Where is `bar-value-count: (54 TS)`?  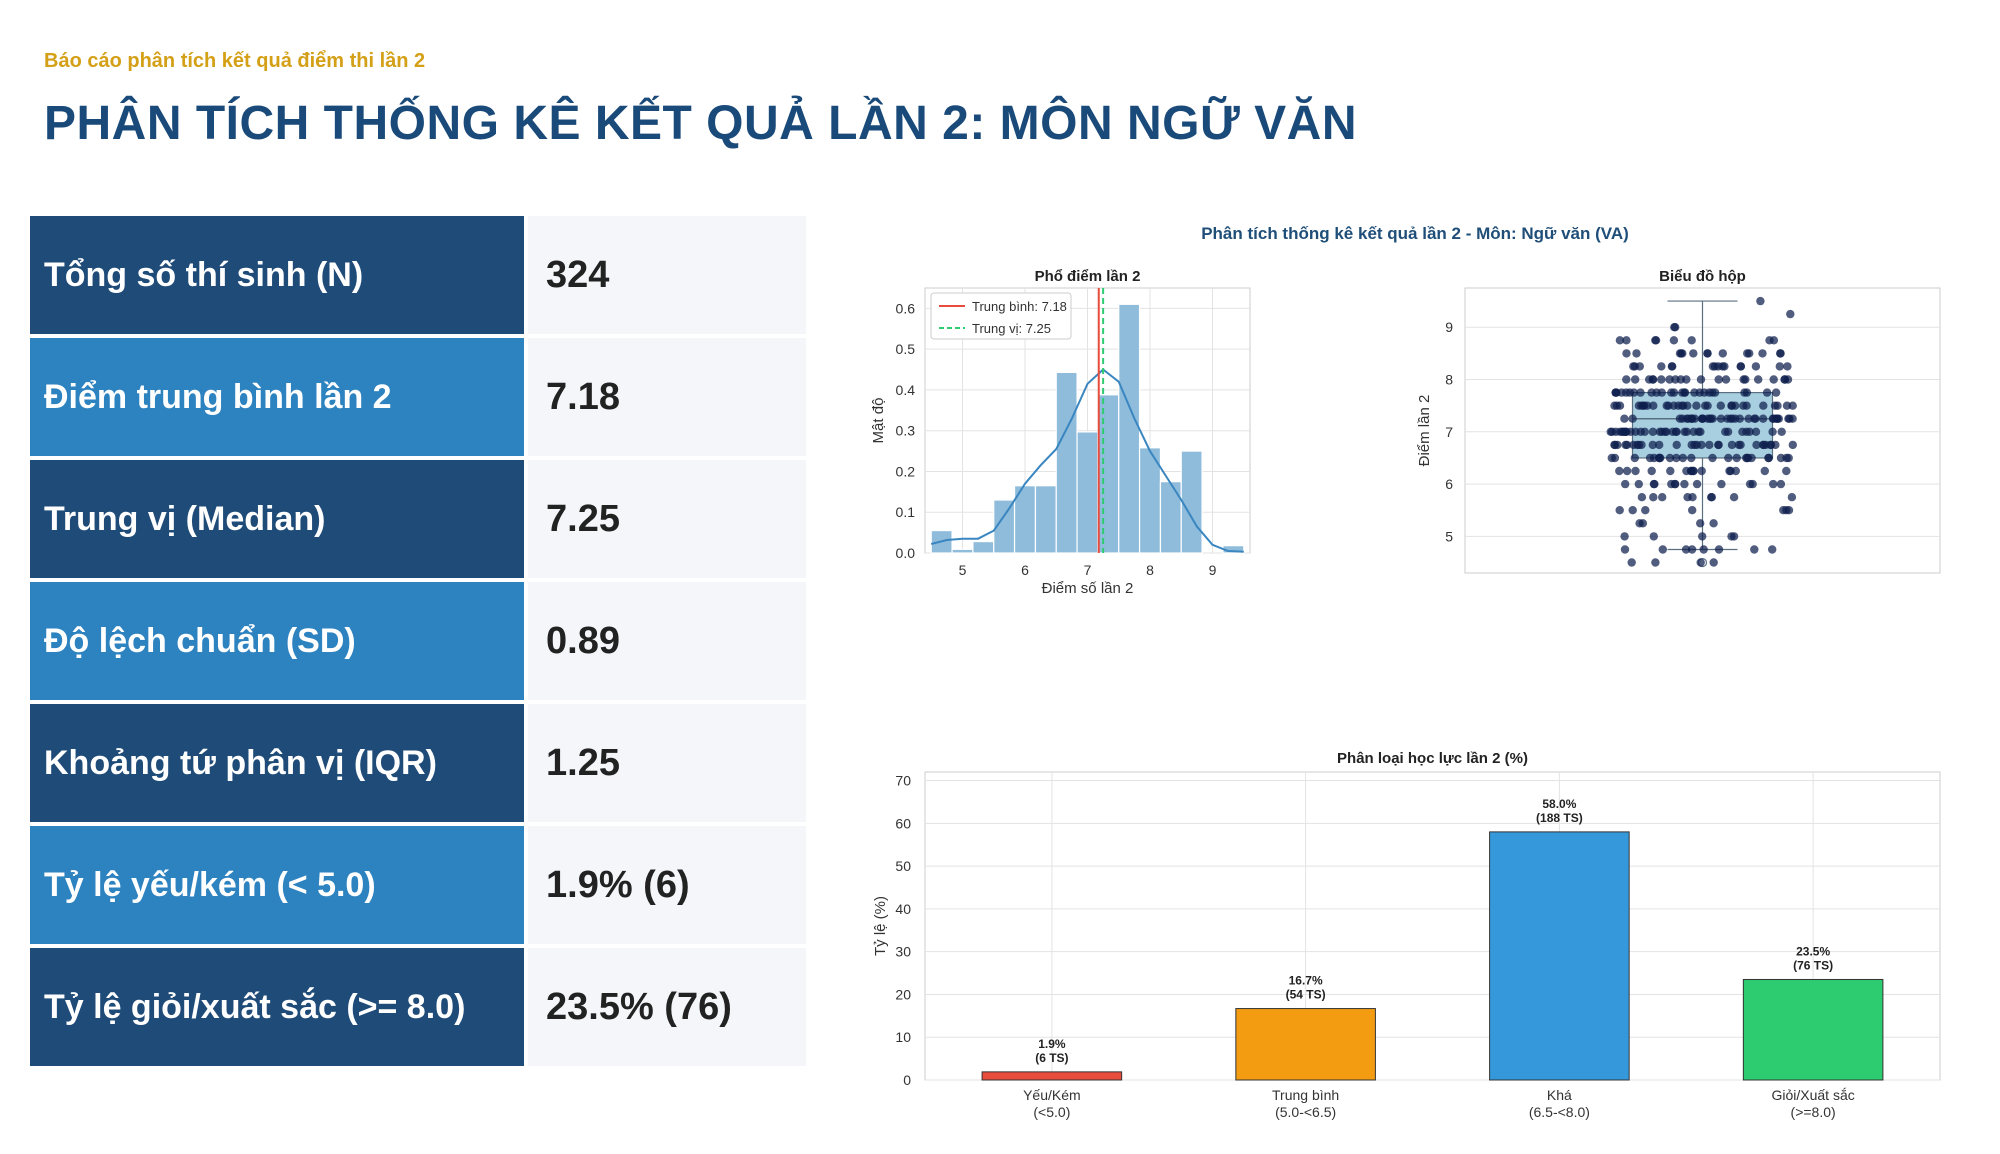 bar-value-count: (54 TS) is located at coordinates (1306, 995).